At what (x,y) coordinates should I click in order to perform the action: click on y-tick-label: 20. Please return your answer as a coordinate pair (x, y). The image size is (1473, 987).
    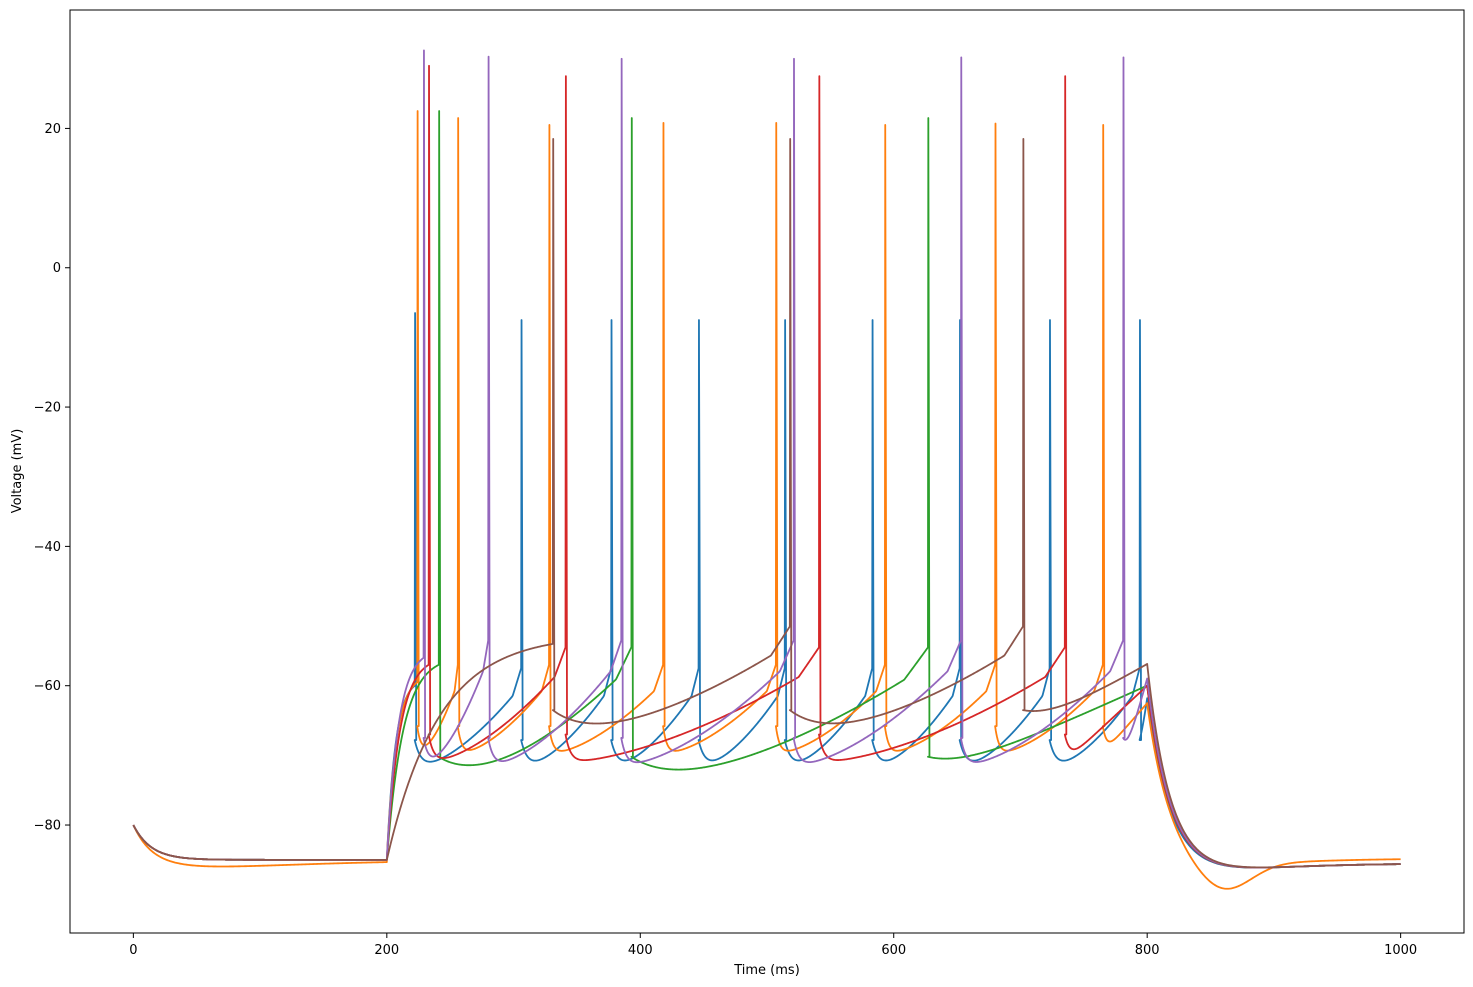
    Looking at the image, I should click on (52, 129).